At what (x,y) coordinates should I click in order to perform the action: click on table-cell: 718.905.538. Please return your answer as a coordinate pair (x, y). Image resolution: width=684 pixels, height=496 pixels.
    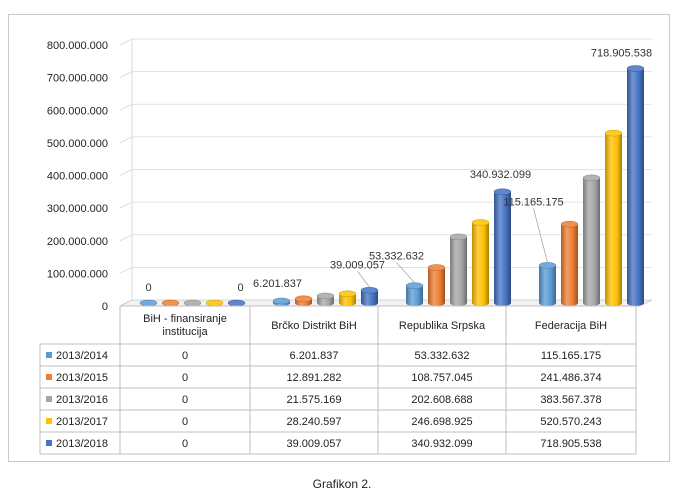
    Looking at the image, I should click on (570, 444).